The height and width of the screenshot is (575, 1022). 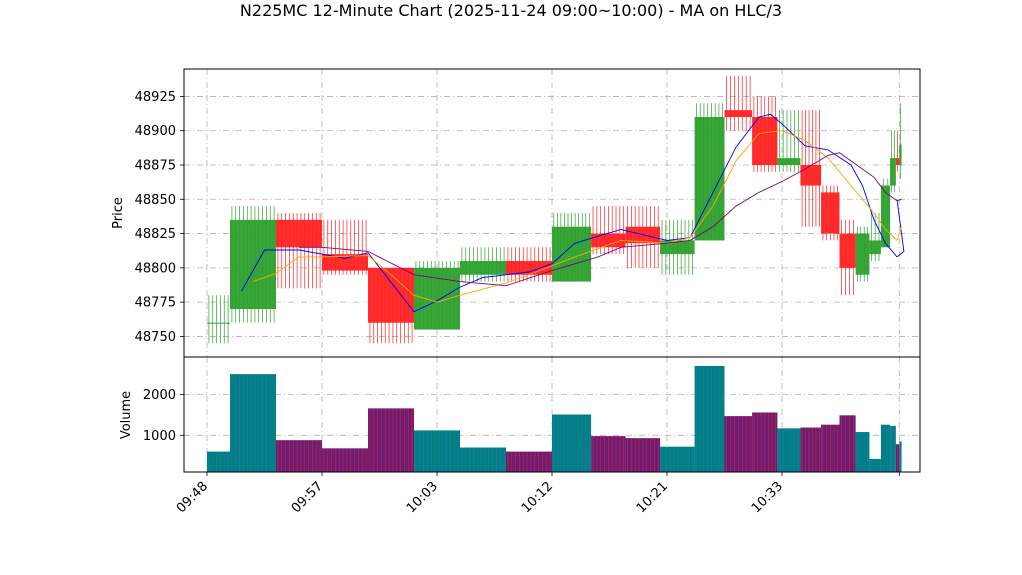 What do you see at coordinates (537, 497) in the screenshot?
I see `x-tick-label: 10:12` at bounding box center [537, 497].